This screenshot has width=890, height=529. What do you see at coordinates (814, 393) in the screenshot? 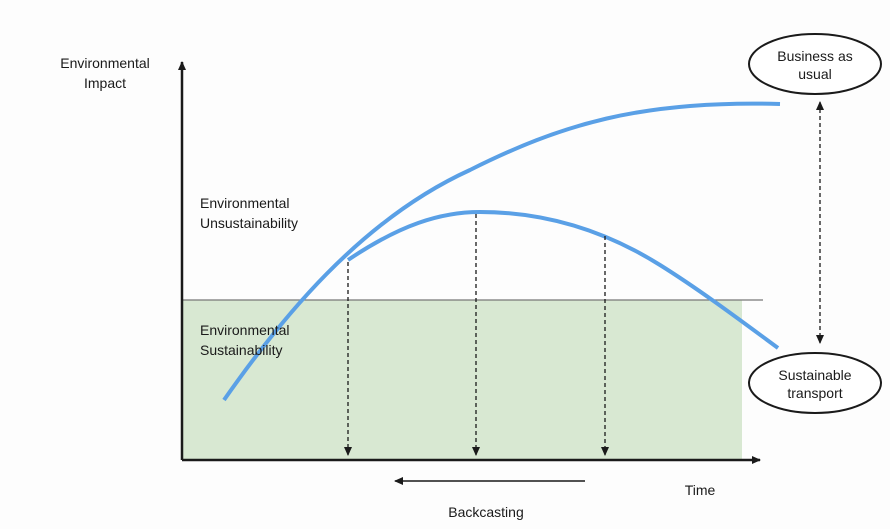
I see `node-label: transport` at bounding box center [814, 393].